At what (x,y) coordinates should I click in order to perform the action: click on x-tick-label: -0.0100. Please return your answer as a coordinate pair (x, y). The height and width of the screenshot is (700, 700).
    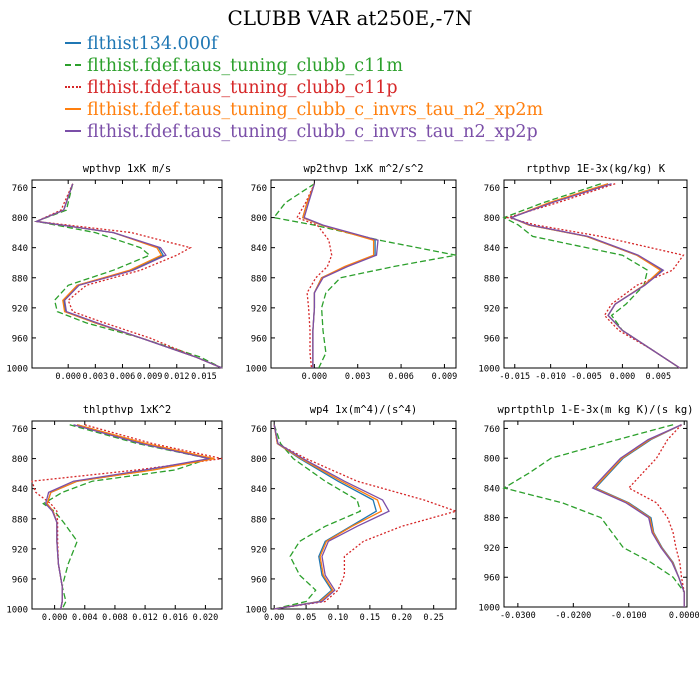
    Looking at the image, I should click on (629, 616).